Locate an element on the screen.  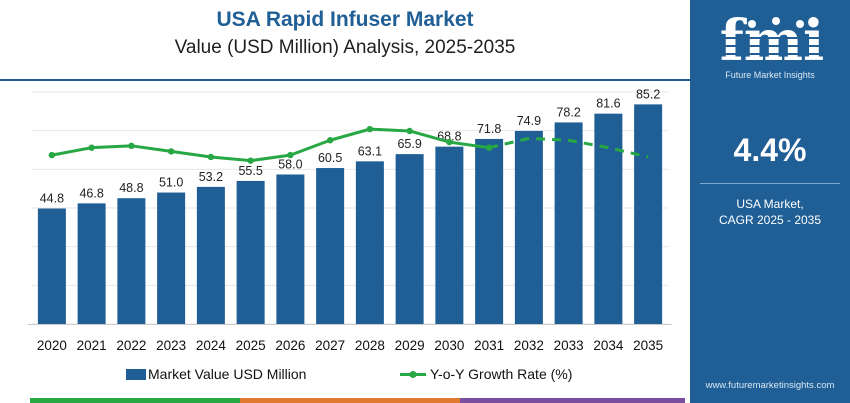
bar-2021 is located at coordinates (91, 263).